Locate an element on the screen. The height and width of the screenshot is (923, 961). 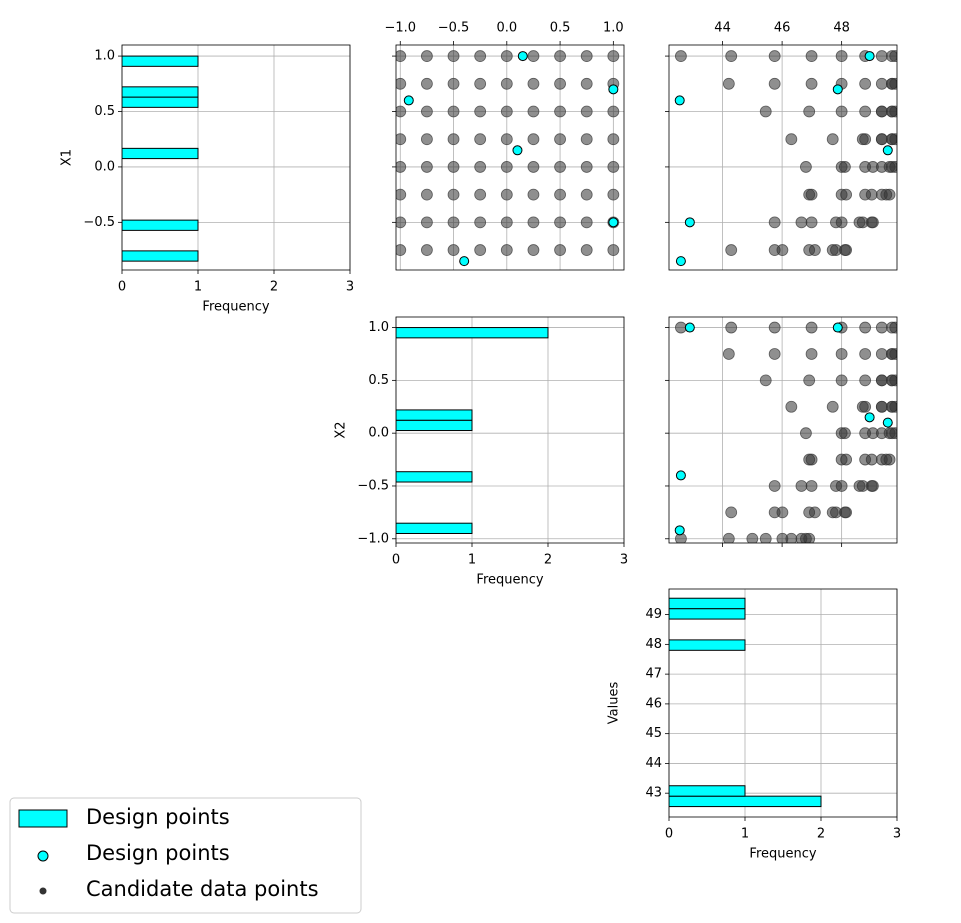
grid is located at coordinates (783, 703).